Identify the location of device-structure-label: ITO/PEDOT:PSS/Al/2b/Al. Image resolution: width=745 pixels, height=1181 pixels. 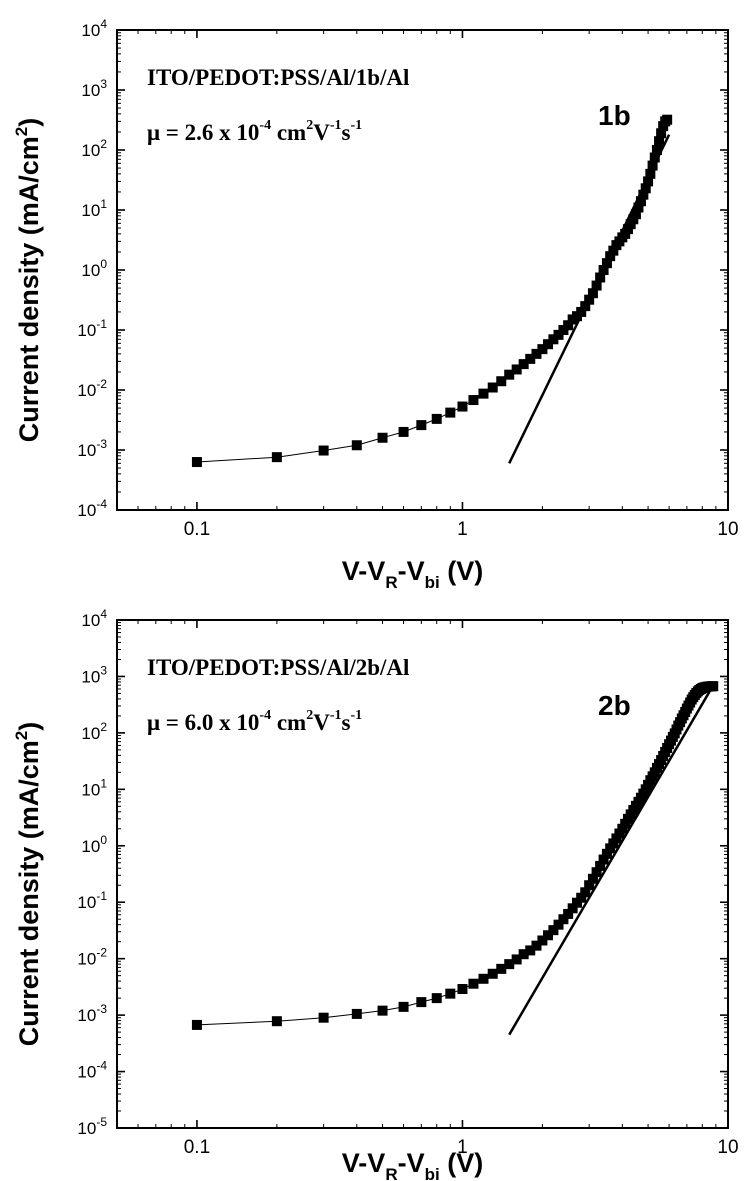
(278, 667).